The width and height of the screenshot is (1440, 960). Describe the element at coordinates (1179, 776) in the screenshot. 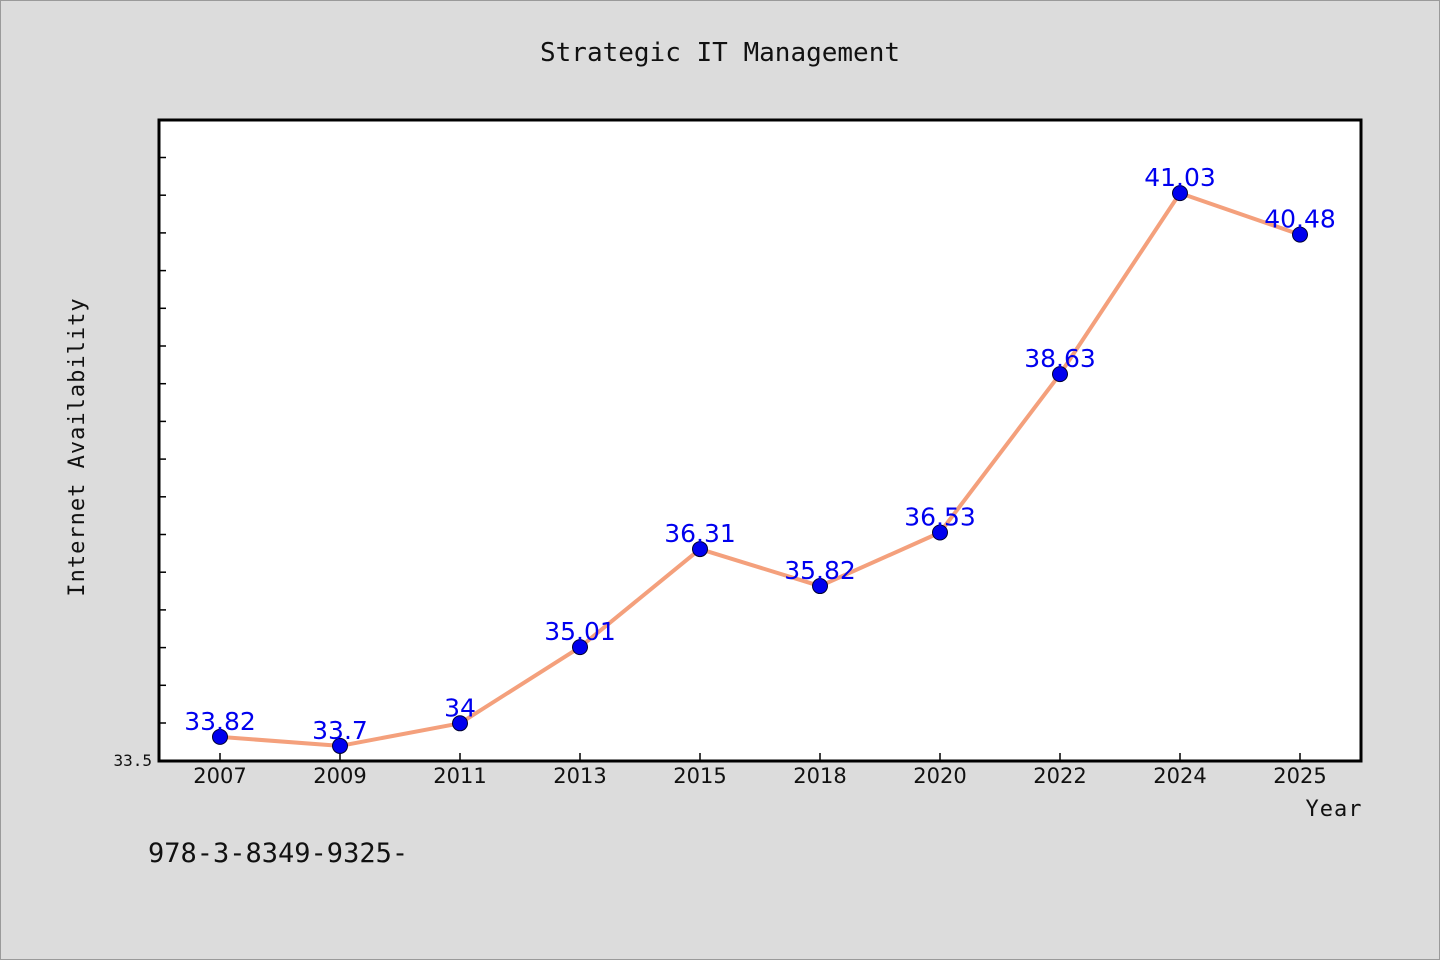

I see `x-tick-label: 2024` at that location.